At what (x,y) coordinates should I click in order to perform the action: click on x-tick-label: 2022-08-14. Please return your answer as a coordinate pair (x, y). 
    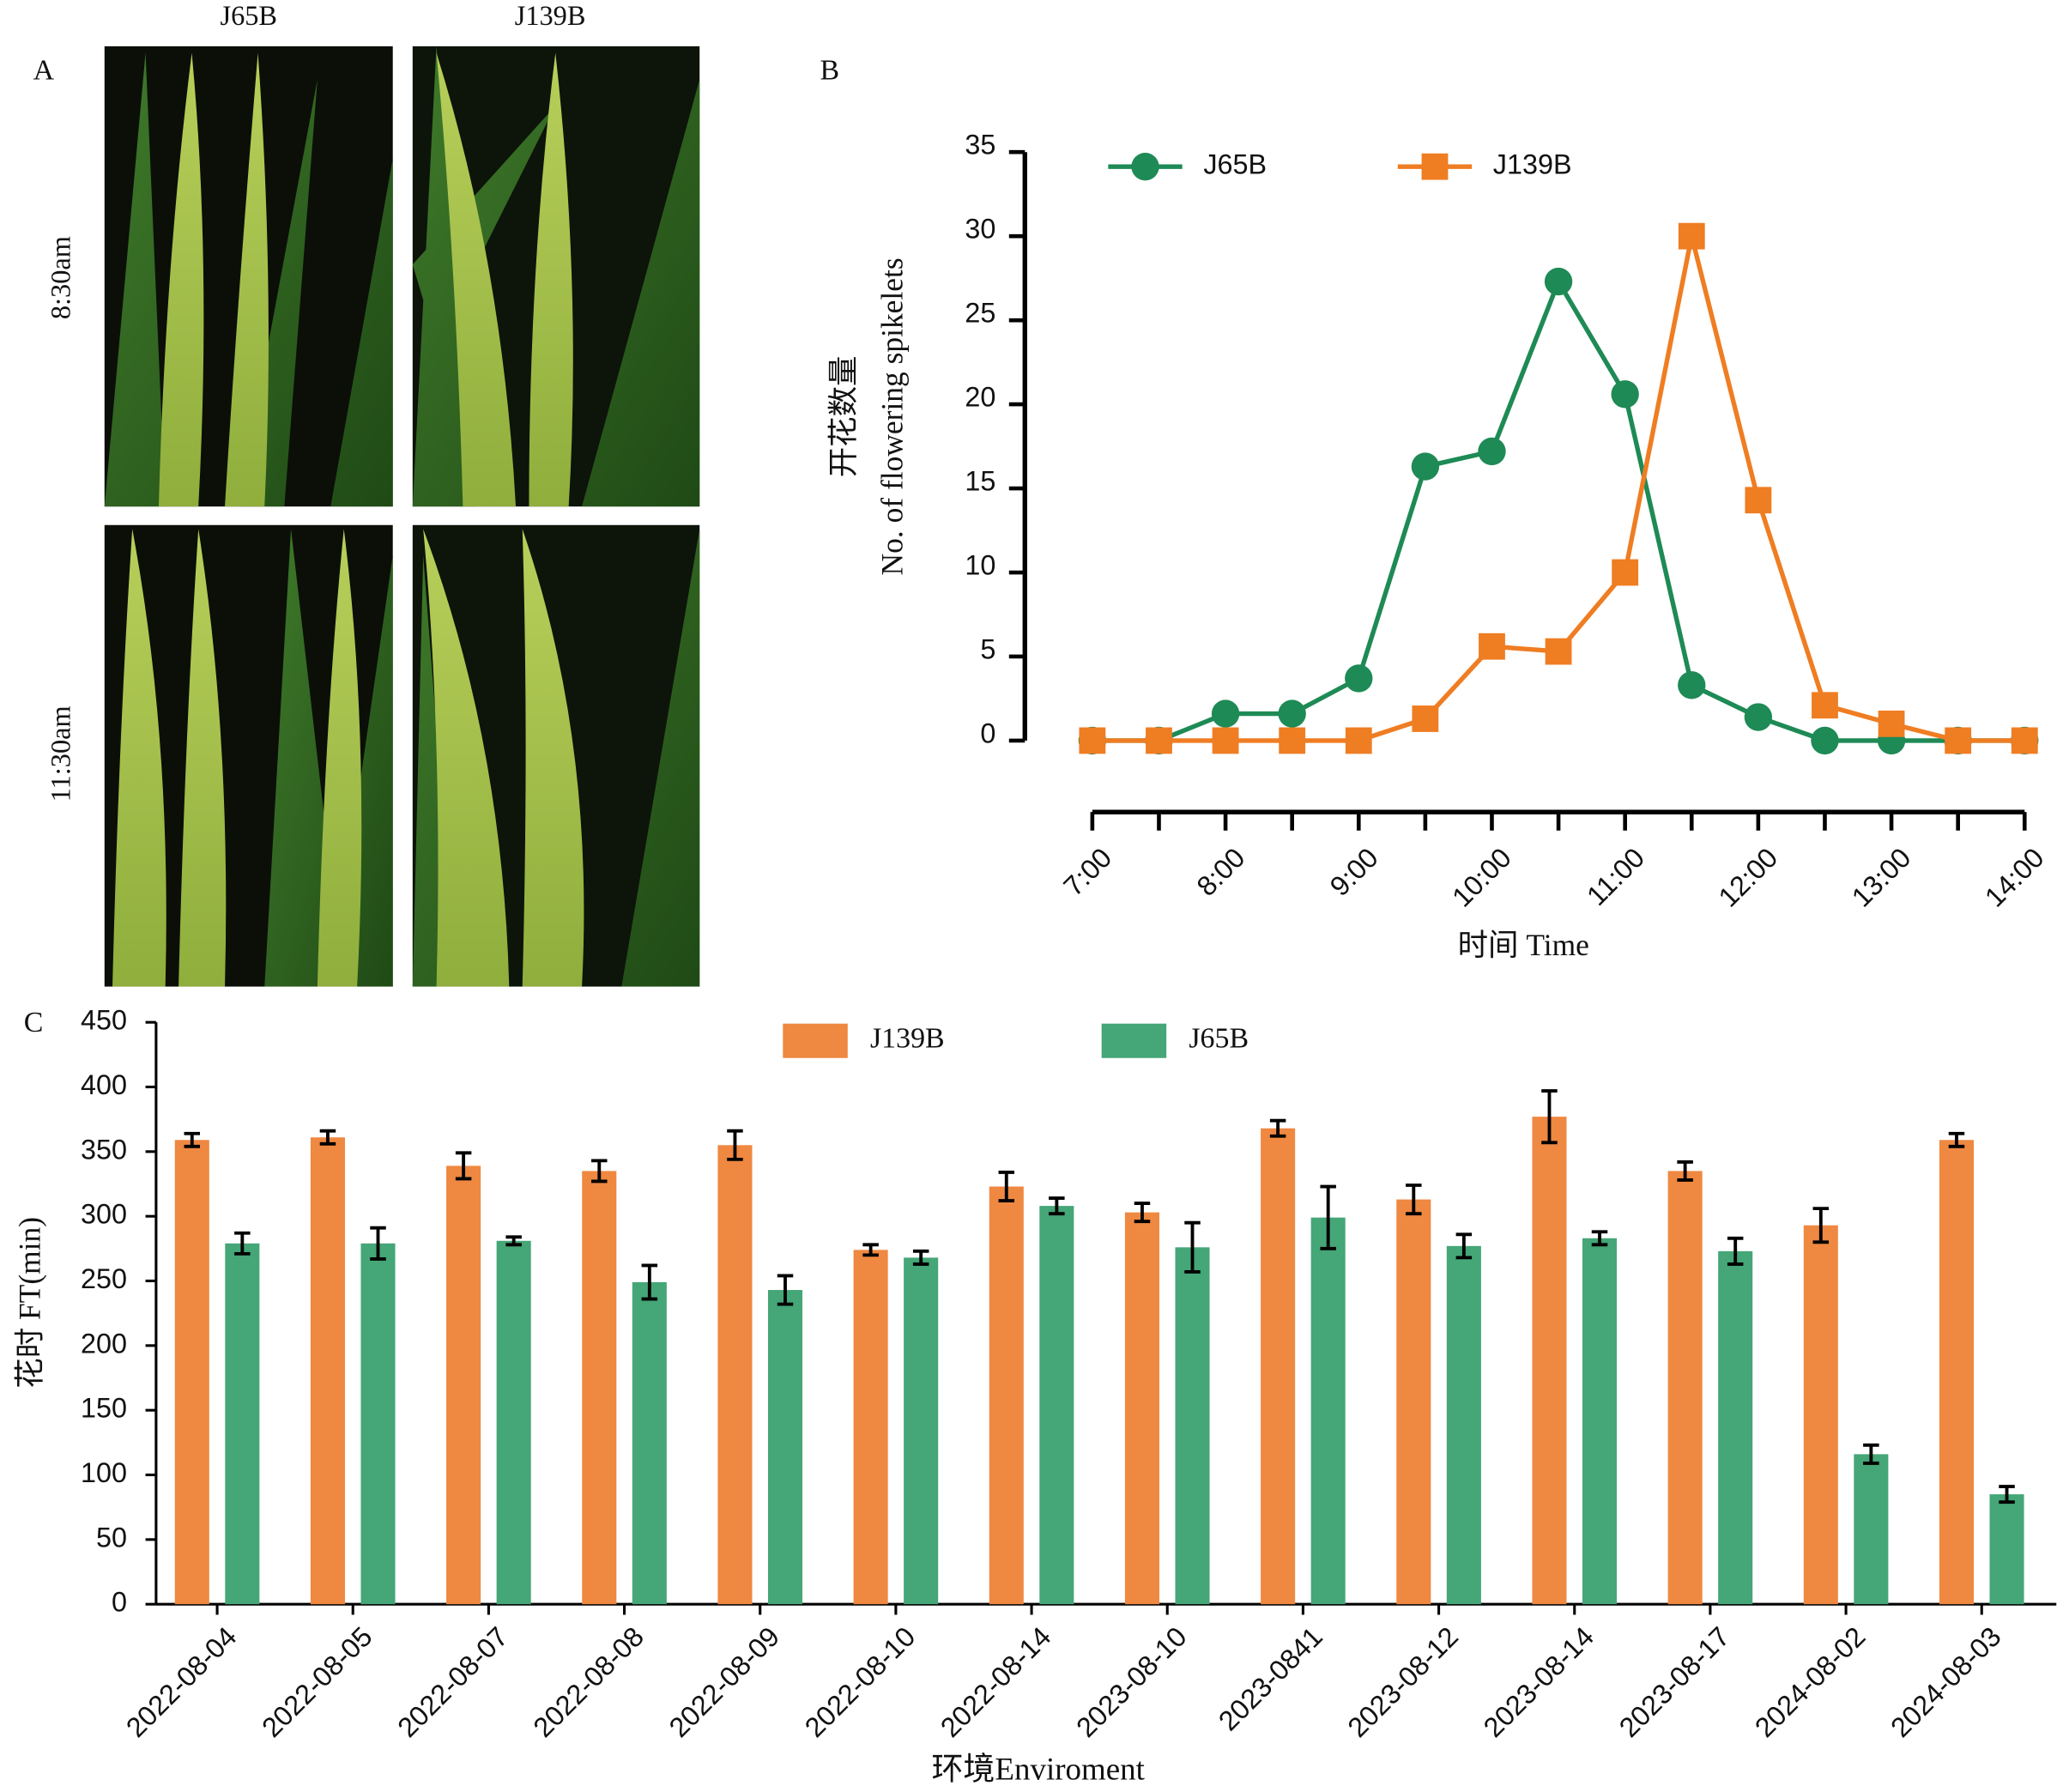
    Looking at the image, I should click on (996, 1682).